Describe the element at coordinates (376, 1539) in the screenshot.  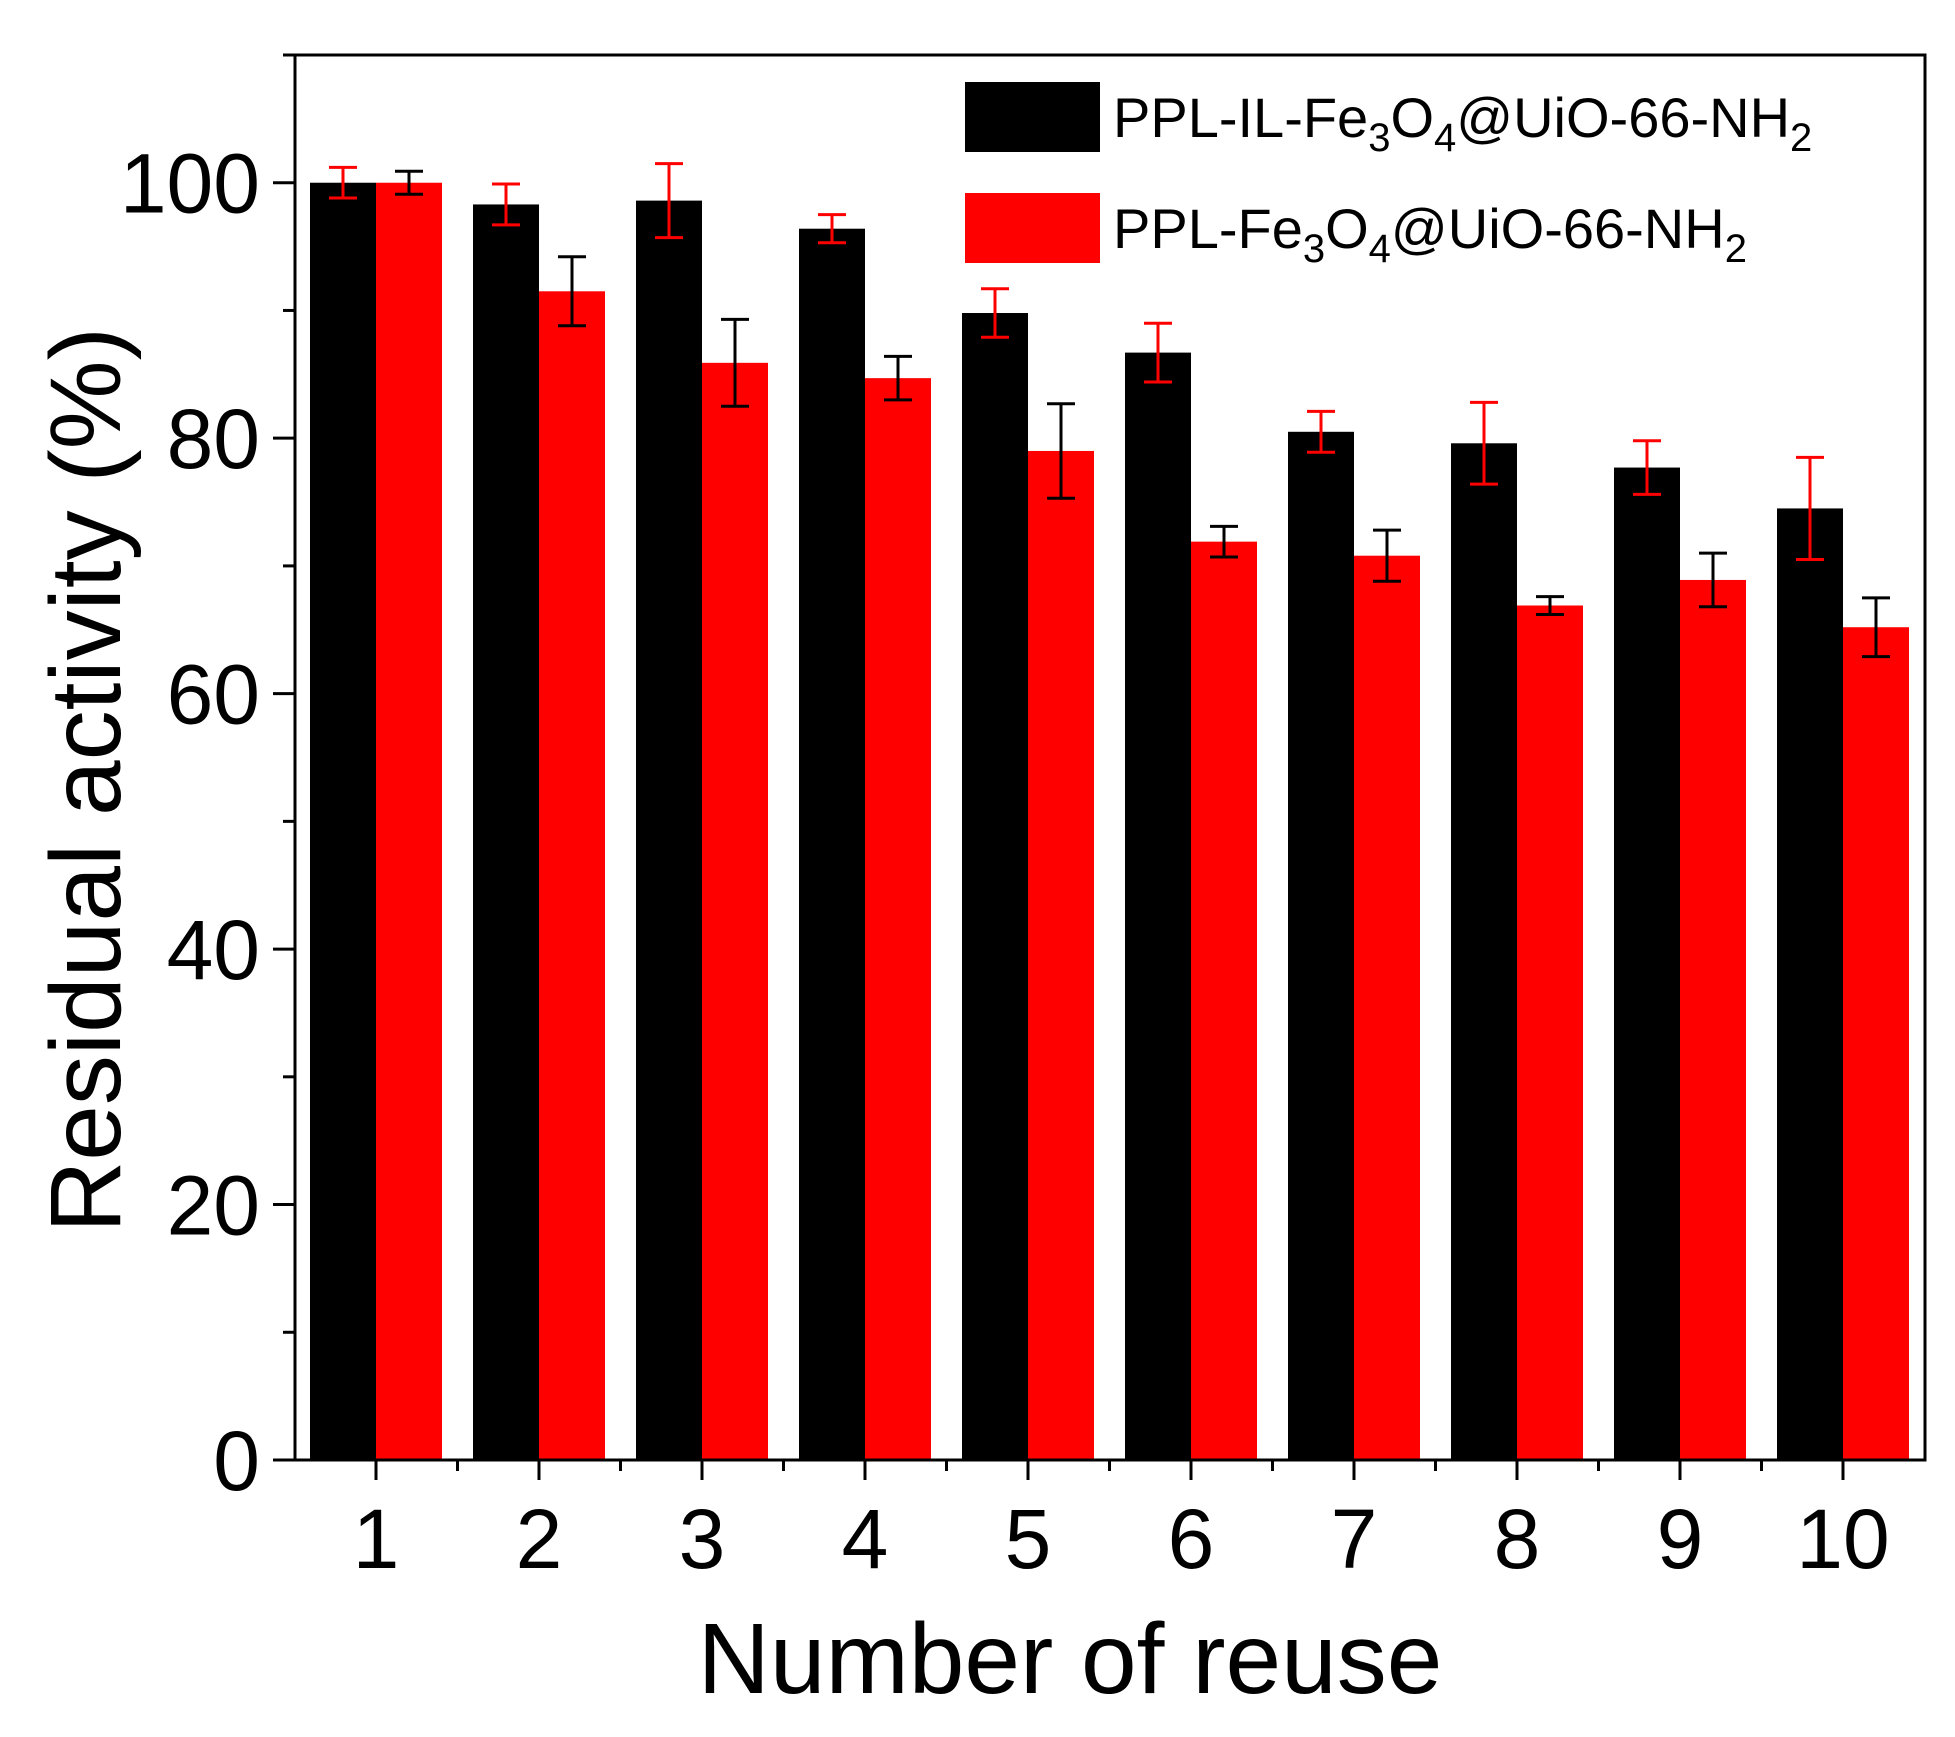
I see `x-tick-label: 1` at that location.